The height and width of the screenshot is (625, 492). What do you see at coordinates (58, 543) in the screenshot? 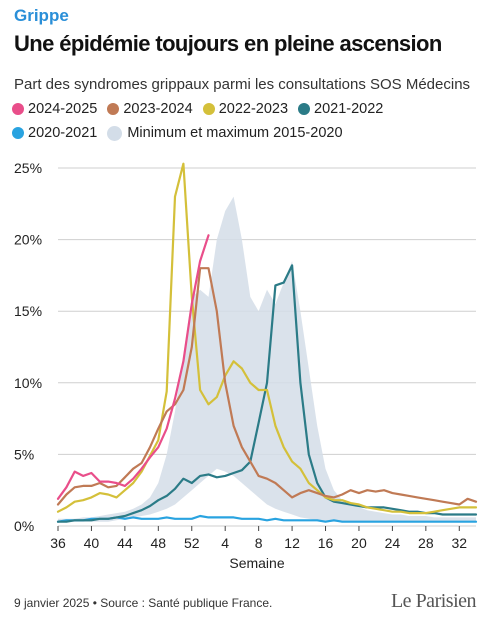
I see `x-tick-label: 36` at bounding box center [58, 543].